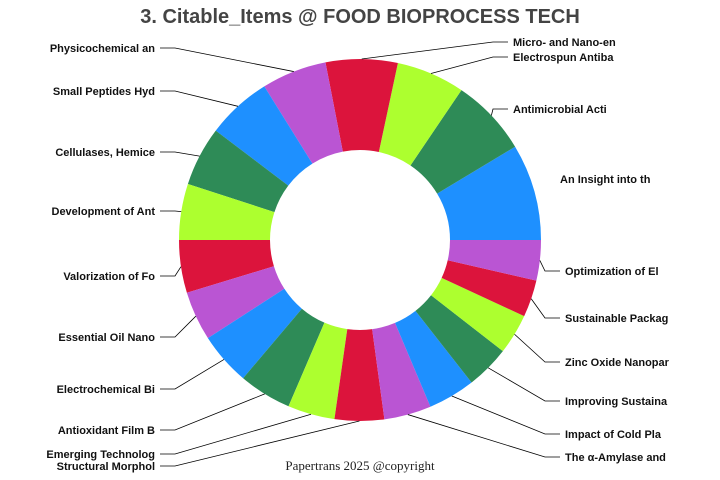  I want to click on slice-label: Micro- and Nano-en, so click(564, 43).